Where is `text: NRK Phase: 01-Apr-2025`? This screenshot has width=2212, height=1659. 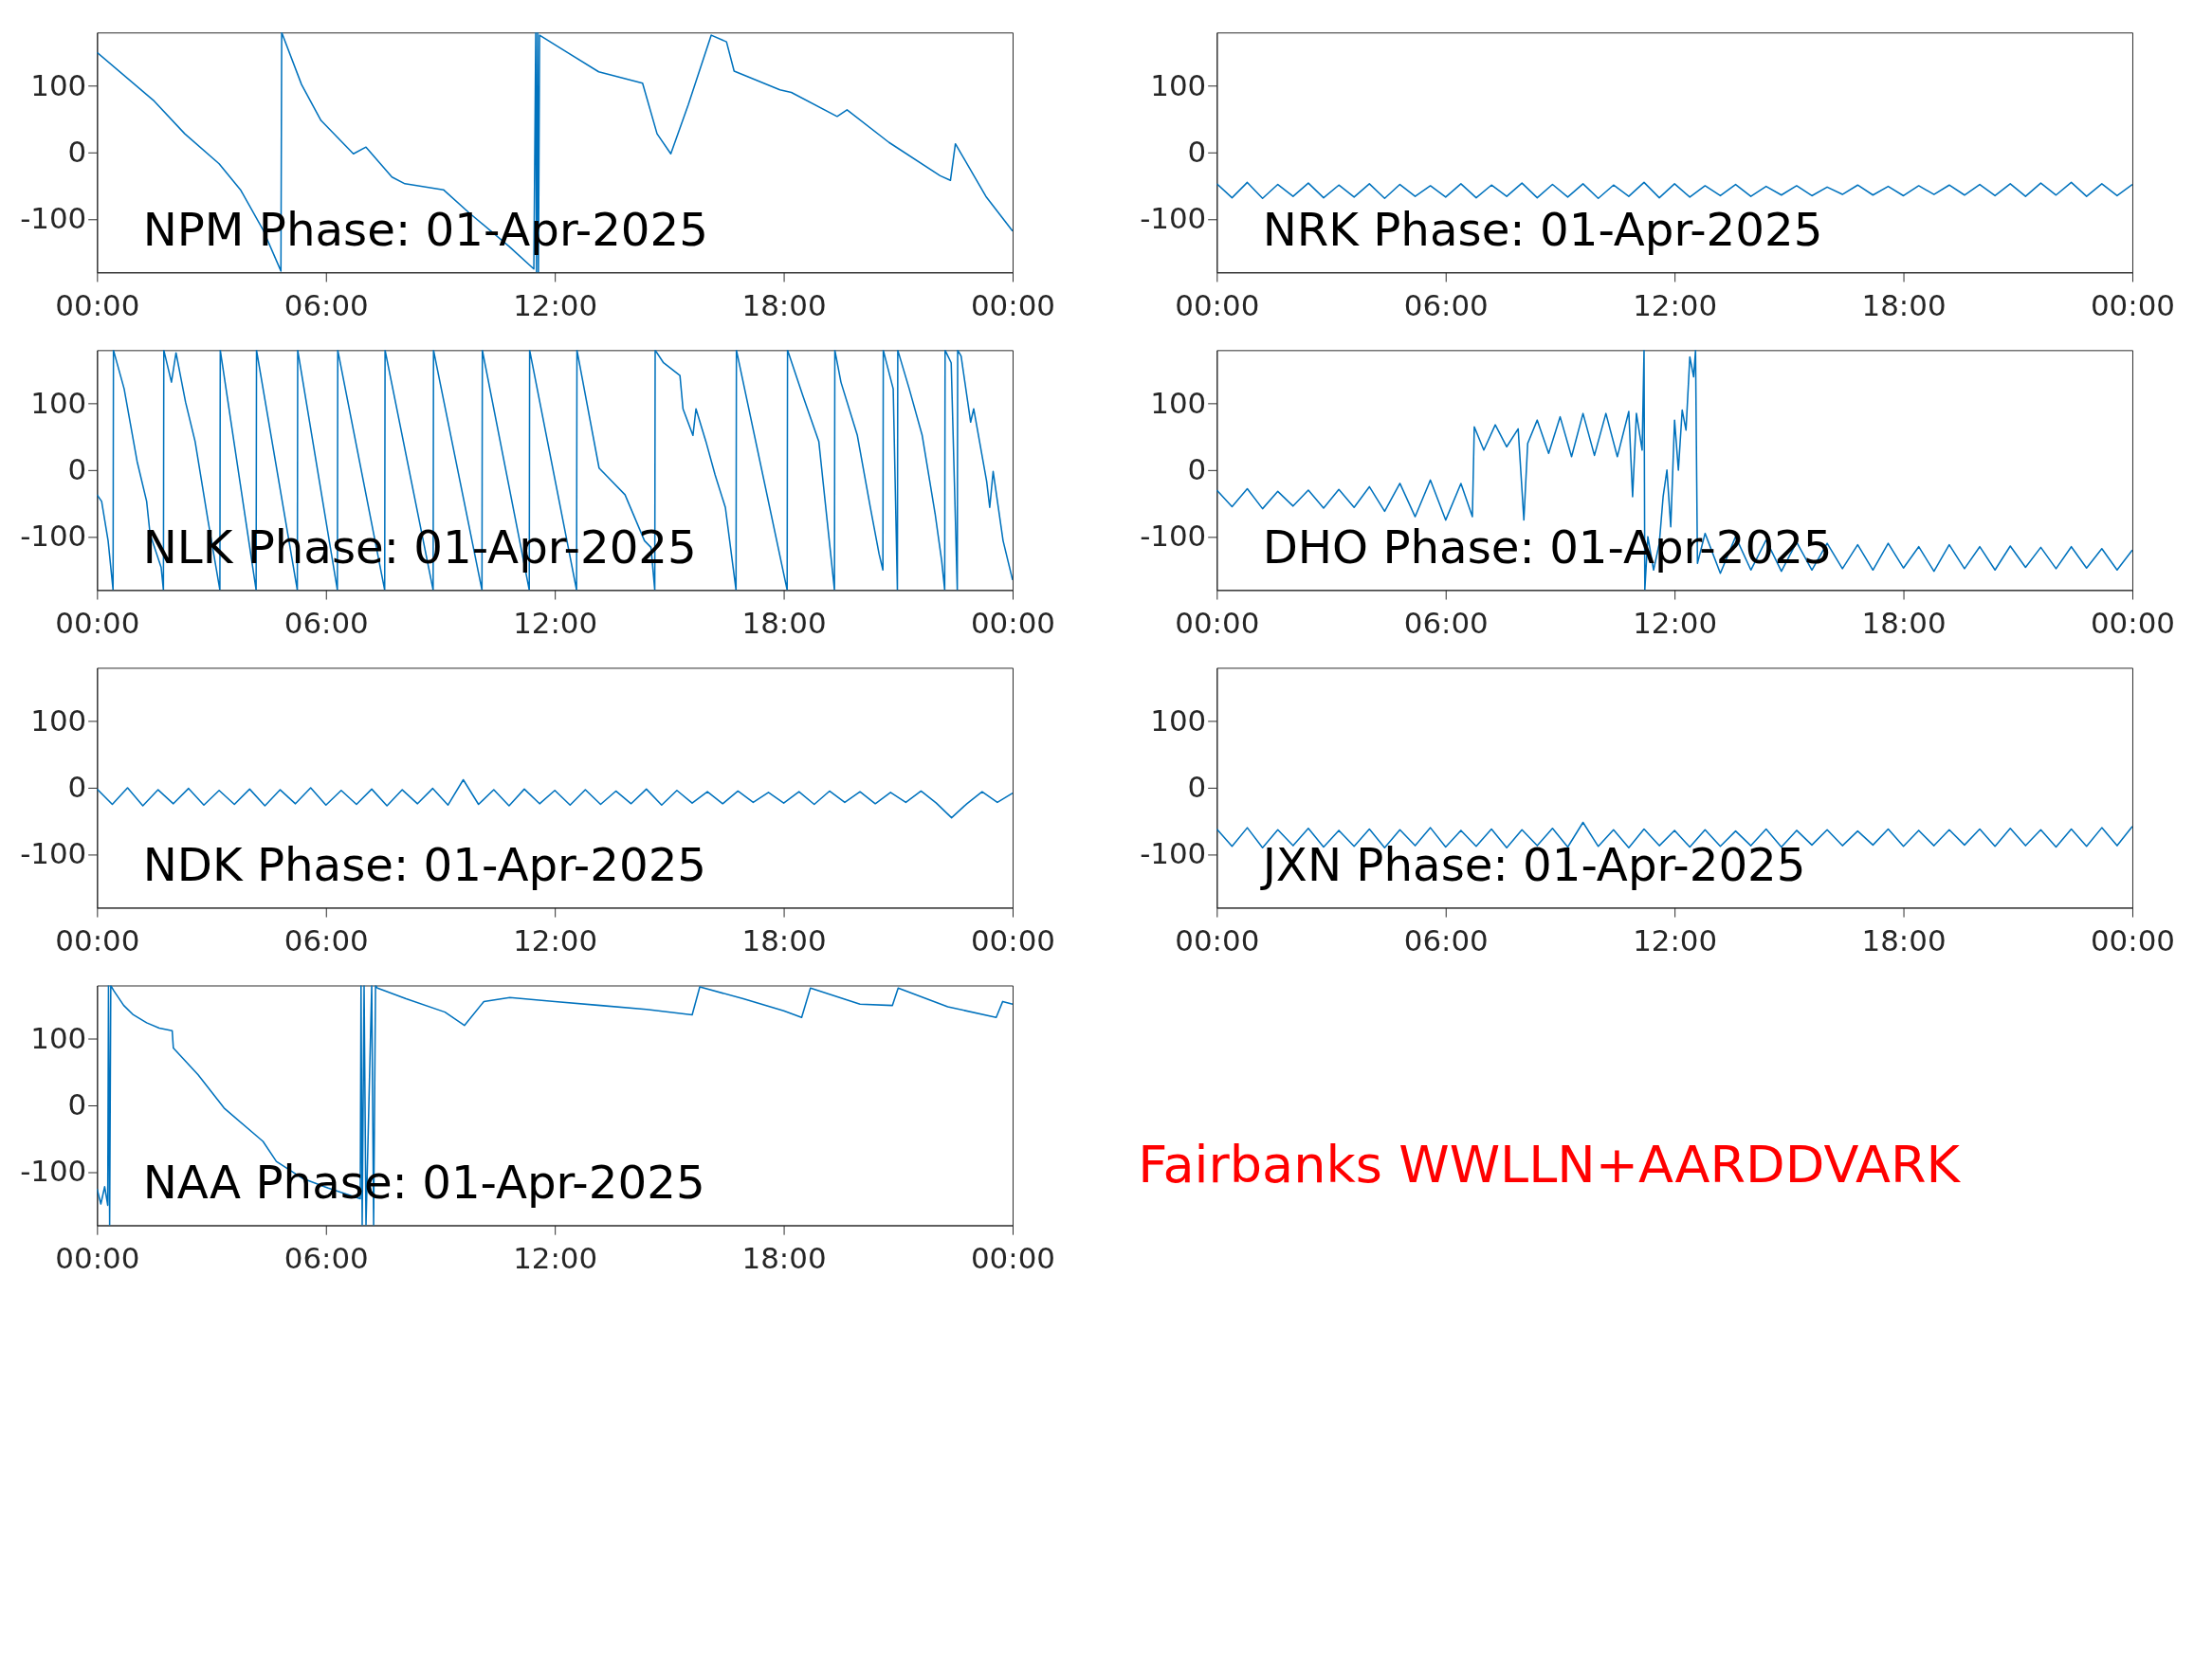 text: NRK Phase: 01-Apr-2025 is located at coordinates (1542, 229).